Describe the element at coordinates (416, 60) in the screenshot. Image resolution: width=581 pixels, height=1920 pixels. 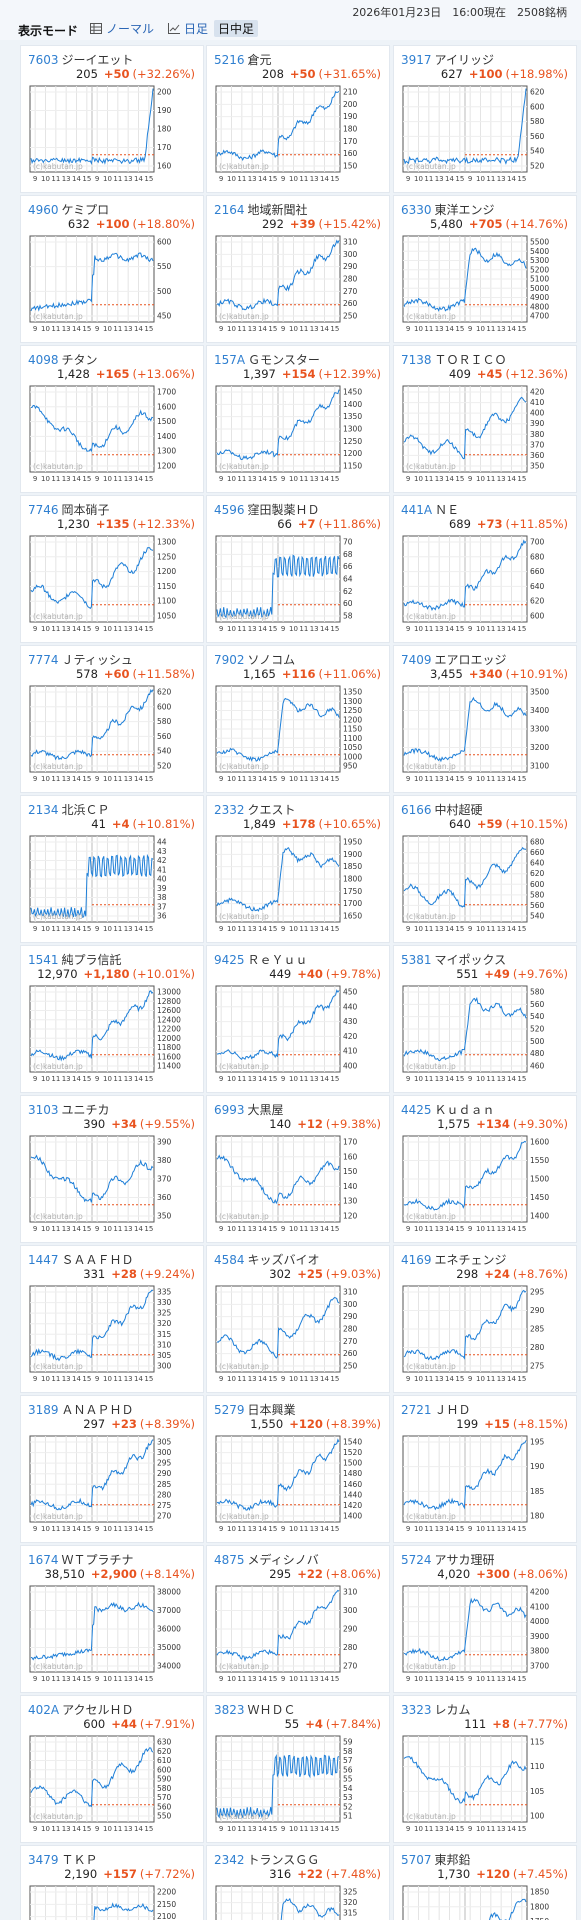
I see `stock-code: 3917` at that location.